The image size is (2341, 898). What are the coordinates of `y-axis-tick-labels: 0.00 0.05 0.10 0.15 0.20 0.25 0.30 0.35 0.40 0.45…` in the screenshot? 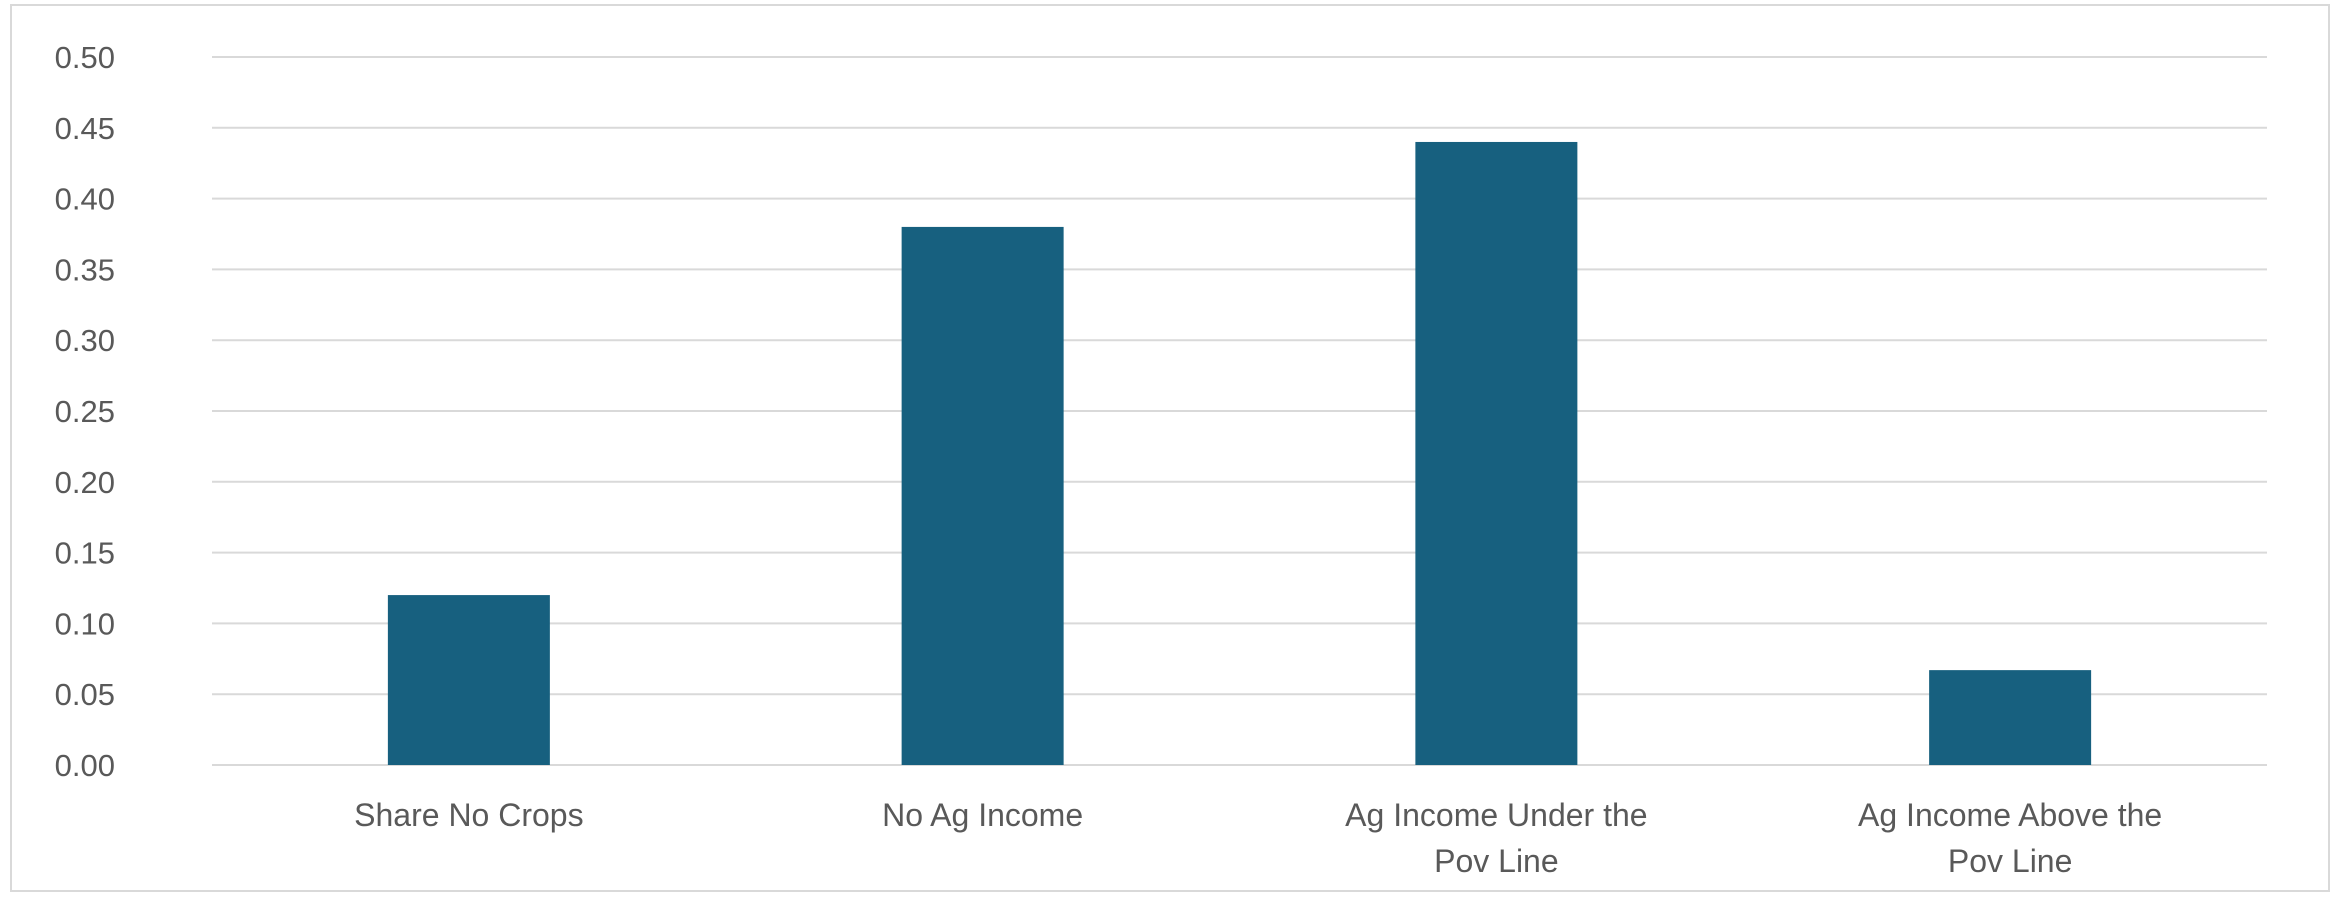 It's located at (85, 411).